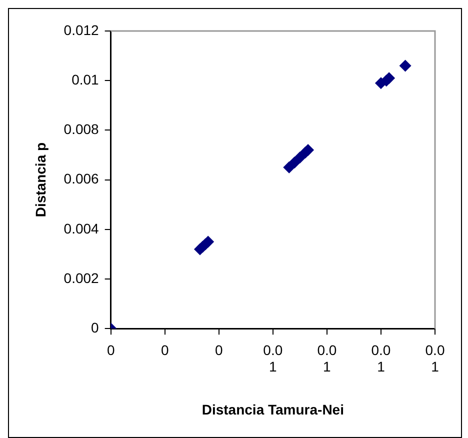 The image size is (468, 438). I want to click on y-tick-label: 0.002, so click(82, 278).